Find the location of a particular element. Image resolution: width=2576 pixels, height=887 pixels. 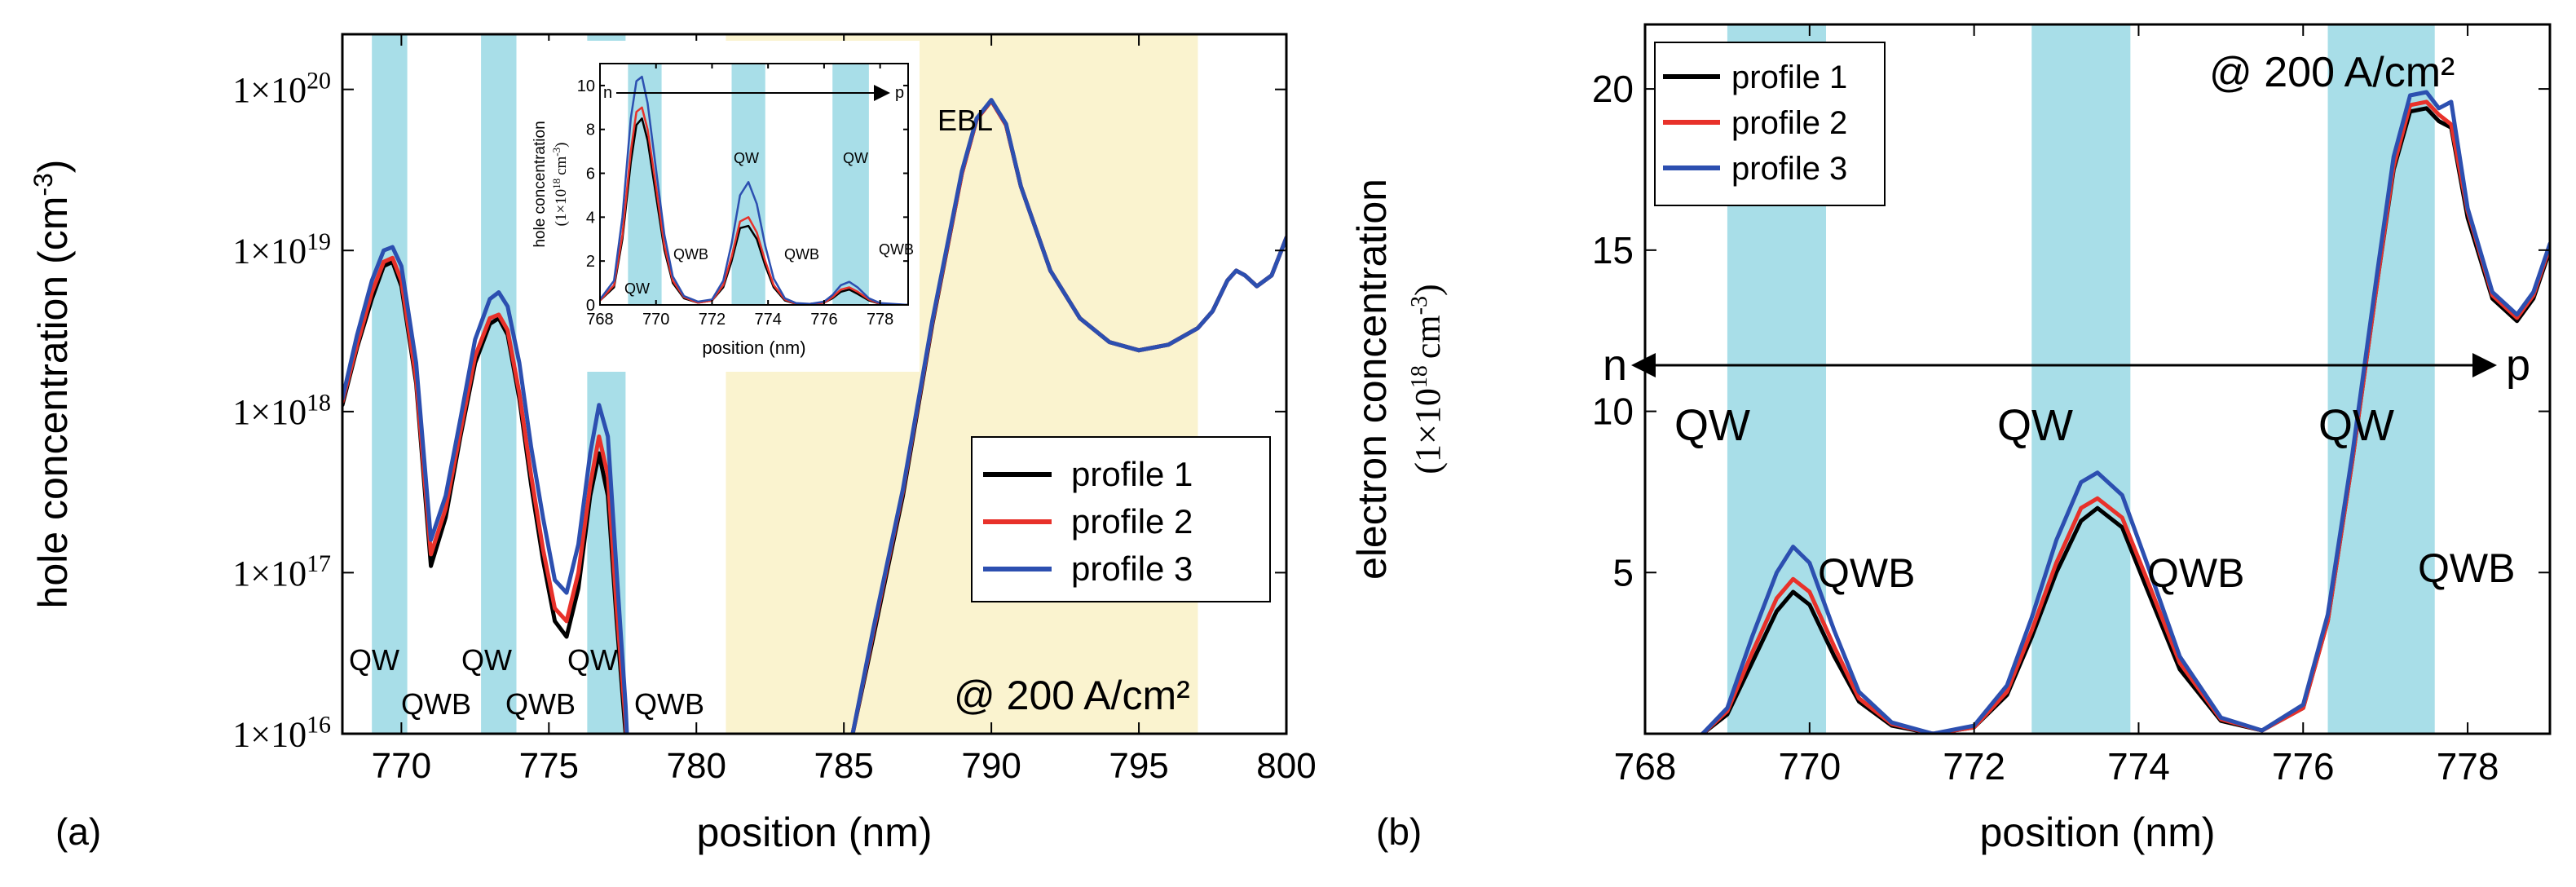

qwb-label-1: QWB is located at coordinates (436, 704).